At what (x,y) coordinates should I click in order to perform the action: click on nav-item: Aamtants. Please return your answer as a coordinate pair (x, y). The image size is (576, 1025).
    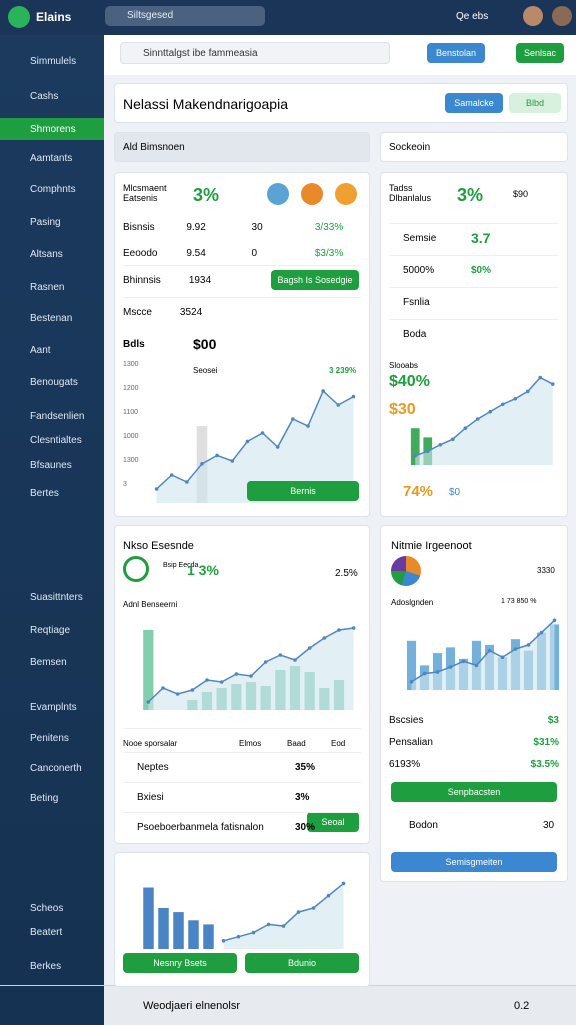
    Looking at the image, I should click on (51, 158).